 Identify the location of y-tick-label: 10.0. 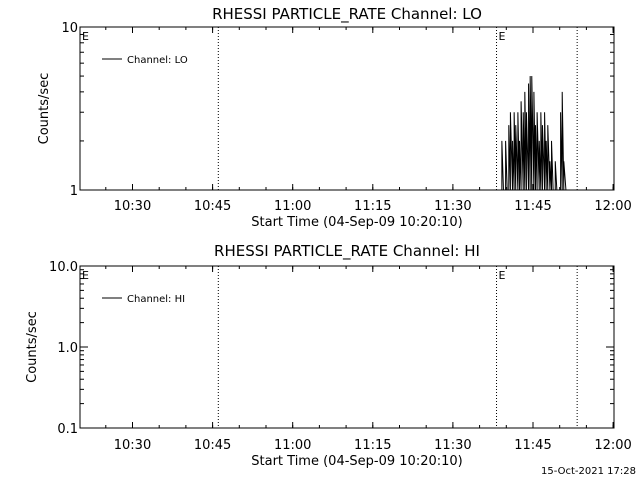
(63, 267).